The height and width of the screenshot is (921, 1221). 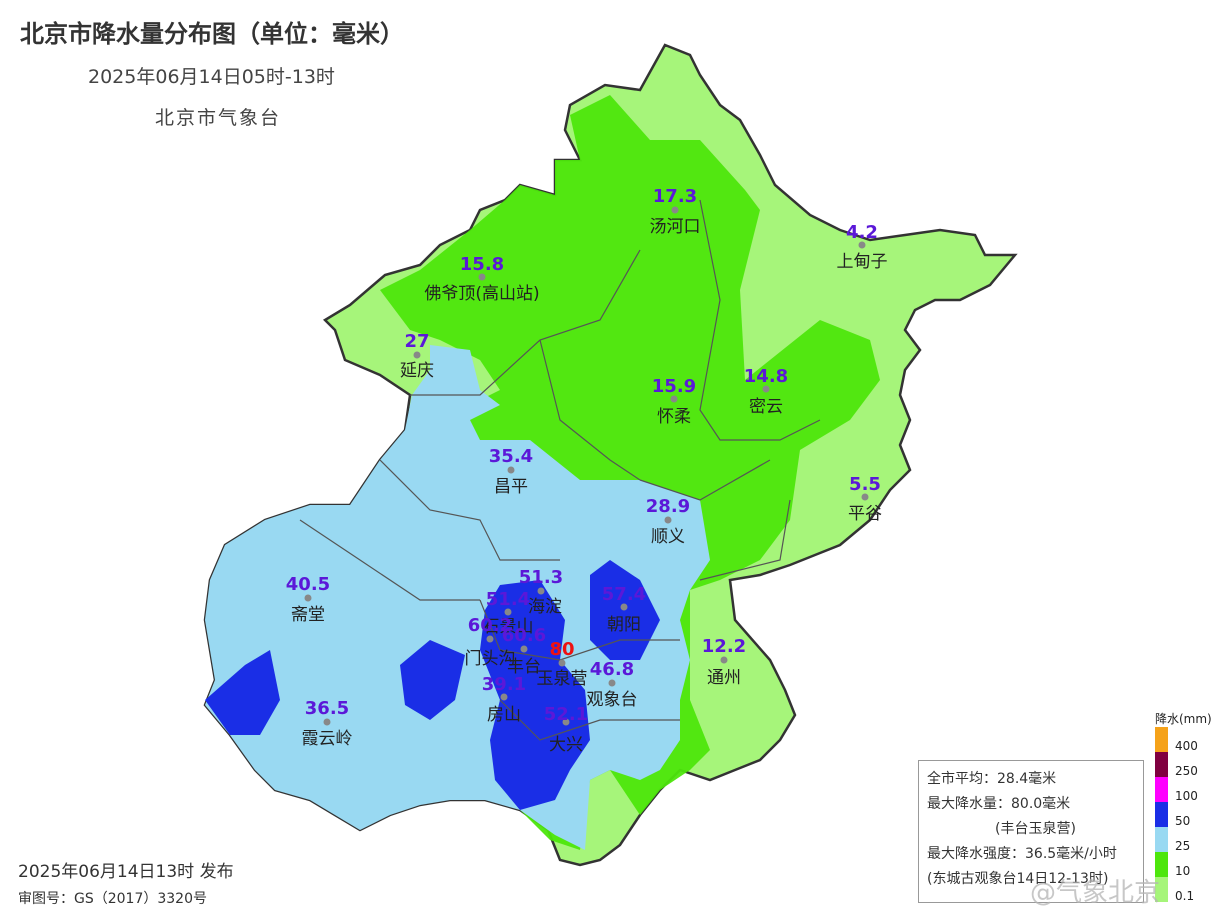 I want to click on legend-color-bar, so click(x=1161, y=814).